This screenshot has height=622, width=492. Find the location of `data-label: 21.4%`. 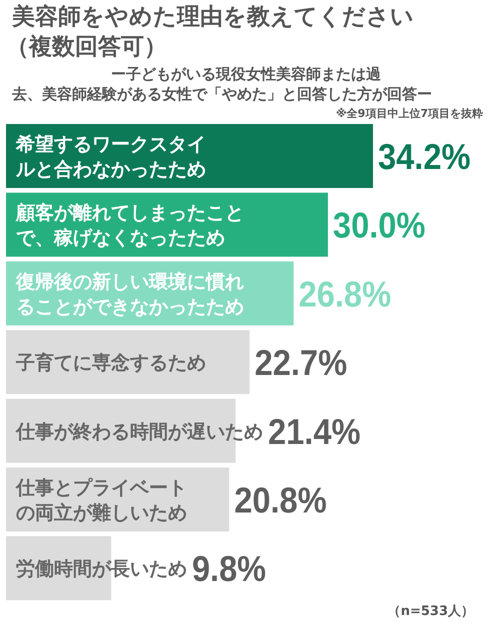

data-label: 21.4% is located at coordinates (319, 431).